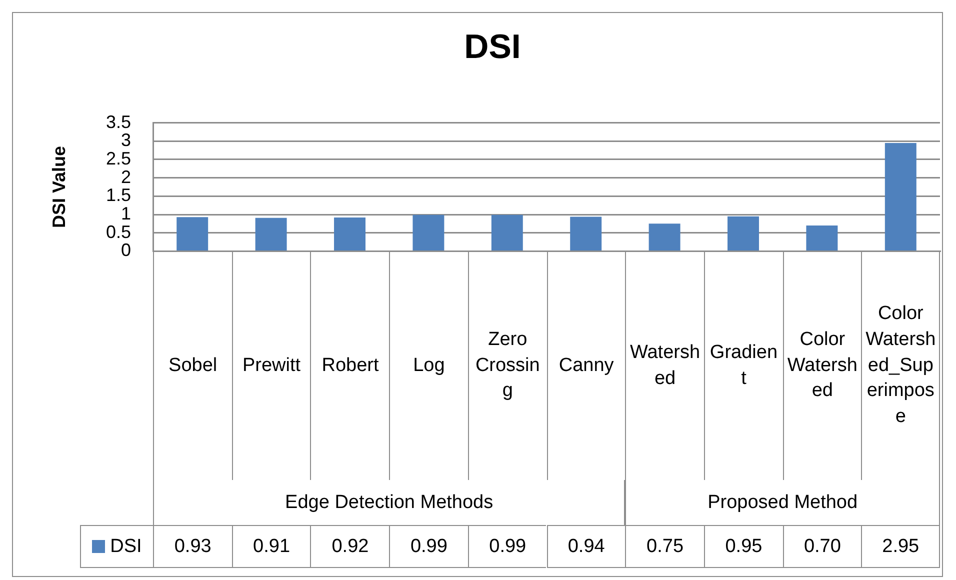 The width and height of the screenshot is (956, 580). What do you see at coordinates (389, 502) in the screenshot?
I see `text: Edge Detection Methods` at bounding box center [389, 502].